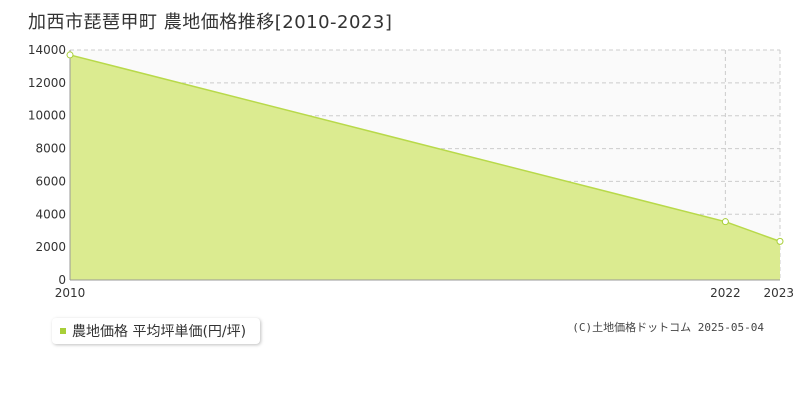  Describe the element at coordinates (47, 83) in the screenshot. I see `y-tick-label: 12000` at that location.